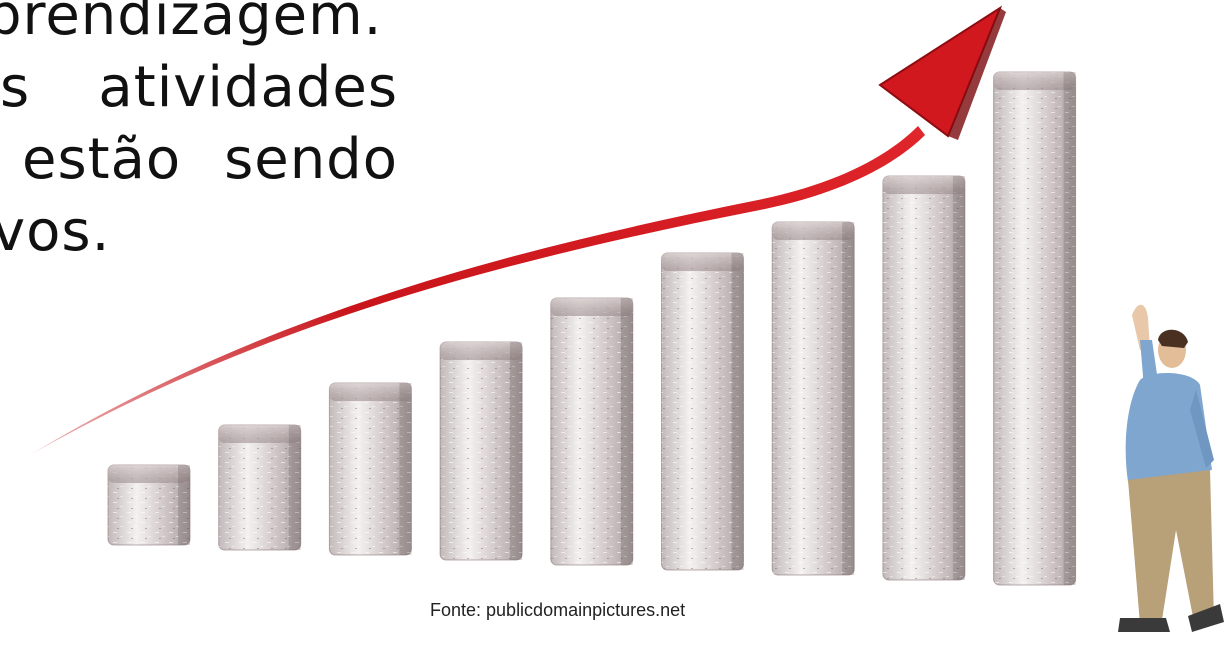 Image resolution: width=1224 pixels, height=650 pixels. What do you see at coordinates (1173, 338) in the screenshot?
I see `person-hair` at bounding box center [1173, 338].